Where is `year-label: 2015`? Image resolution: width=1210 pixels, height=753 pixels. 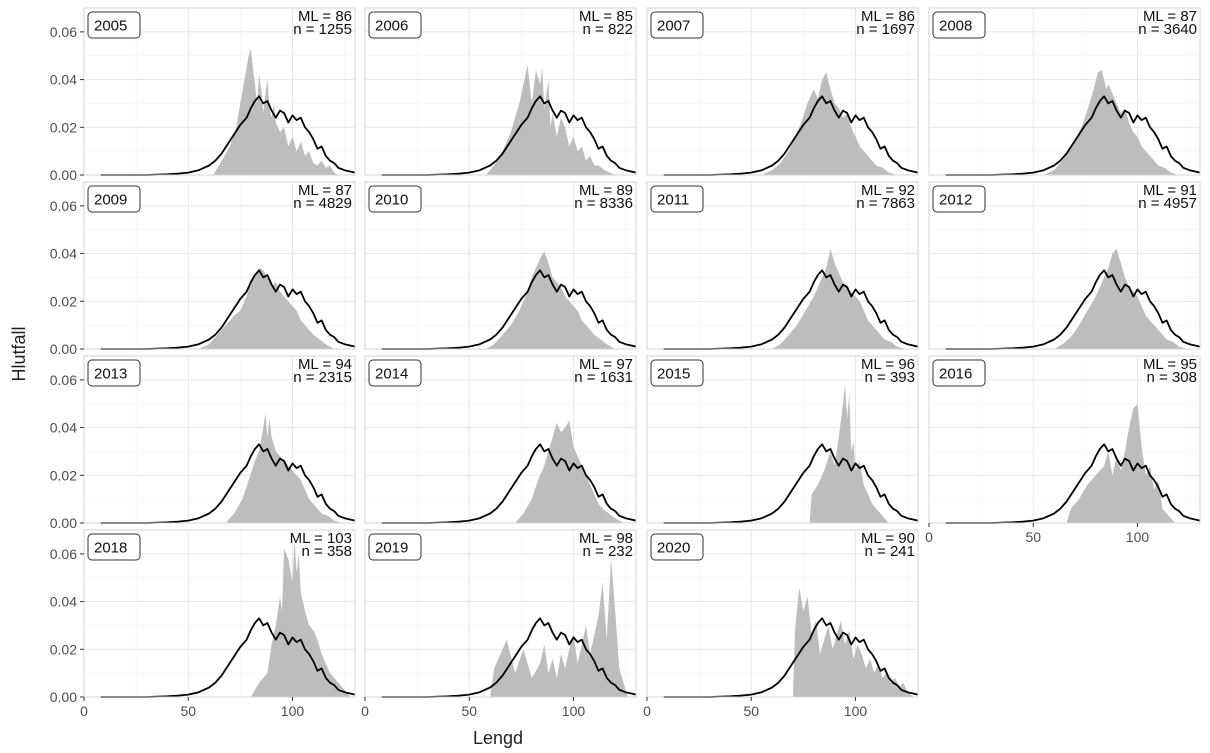
year-label: 2015 is located at coordinates (673, 374).